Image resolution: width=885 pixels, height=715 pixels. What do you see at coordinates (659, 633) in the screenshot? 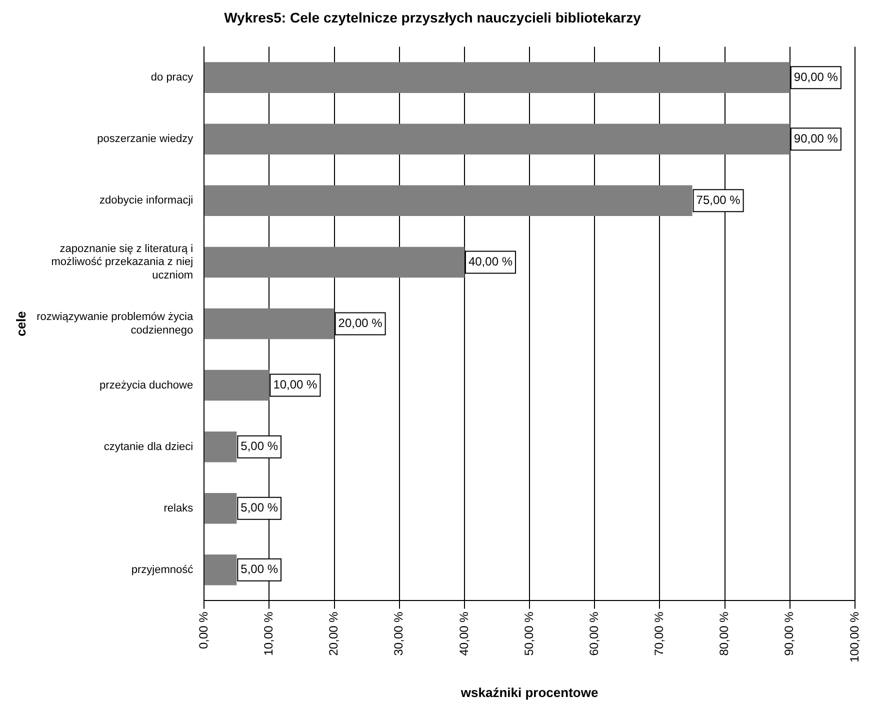
I see `x-tick-label: 70,00 %` at bounding box center [659, 633].